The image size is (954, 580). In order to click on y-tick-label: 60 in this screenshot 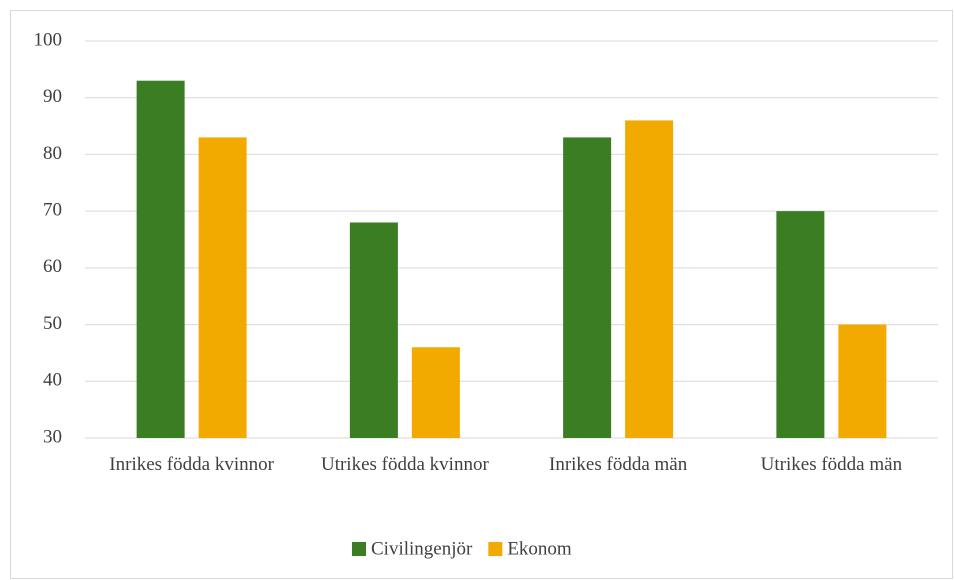, I will do `click(52, 266)`.